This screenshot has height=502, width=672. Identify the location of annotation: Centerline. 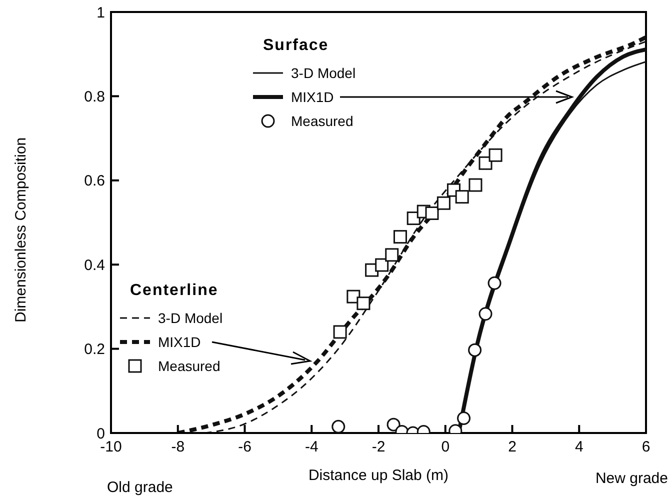
(174, 290).